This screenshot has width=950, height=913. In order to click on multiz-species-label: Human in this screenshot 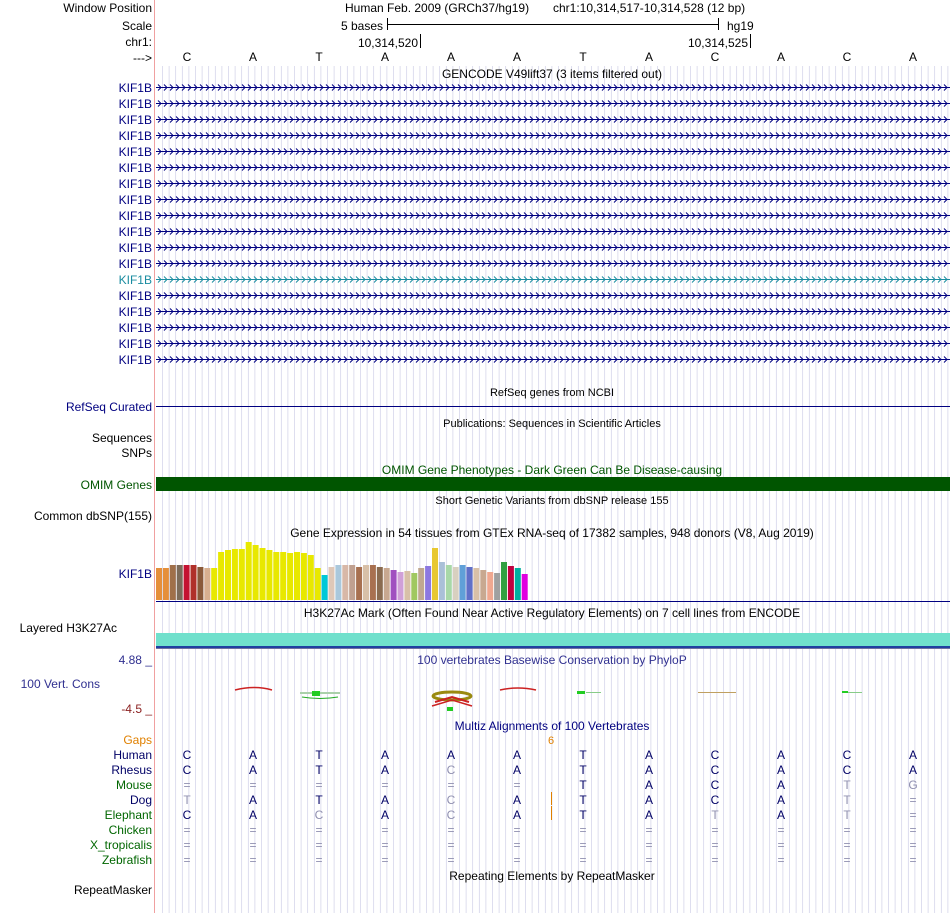, I will do `click(132, 755)`.